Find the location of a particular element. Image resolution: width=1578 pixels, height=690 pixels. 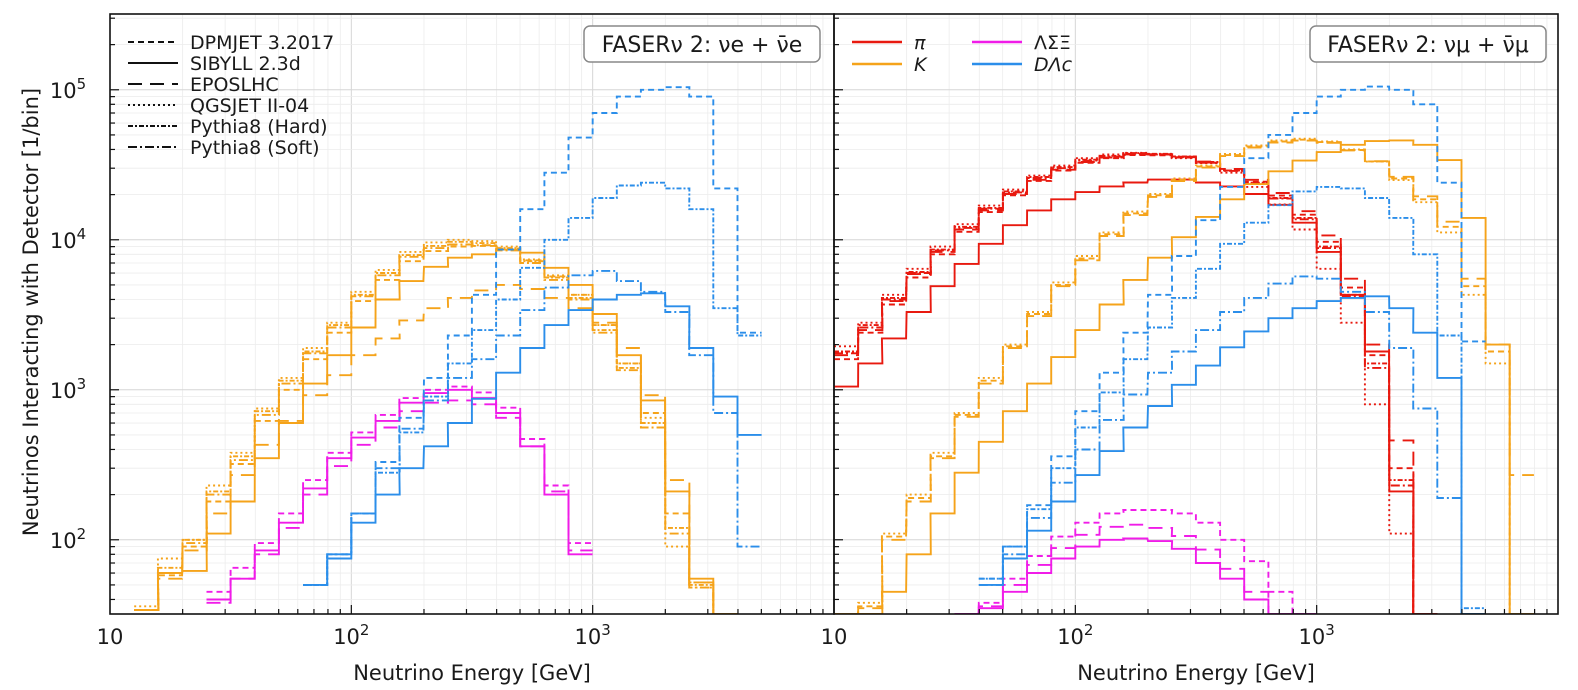

legend-label: SIBYLL 2.3d is located at coordinates (245, 64).